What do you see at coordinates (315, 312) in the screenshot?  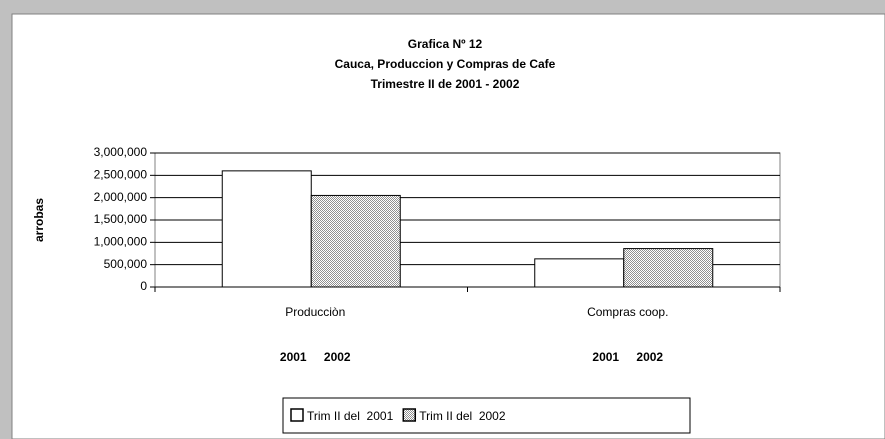 I see `x-tick-label: Producciòn` at bounding box center [315, 312].